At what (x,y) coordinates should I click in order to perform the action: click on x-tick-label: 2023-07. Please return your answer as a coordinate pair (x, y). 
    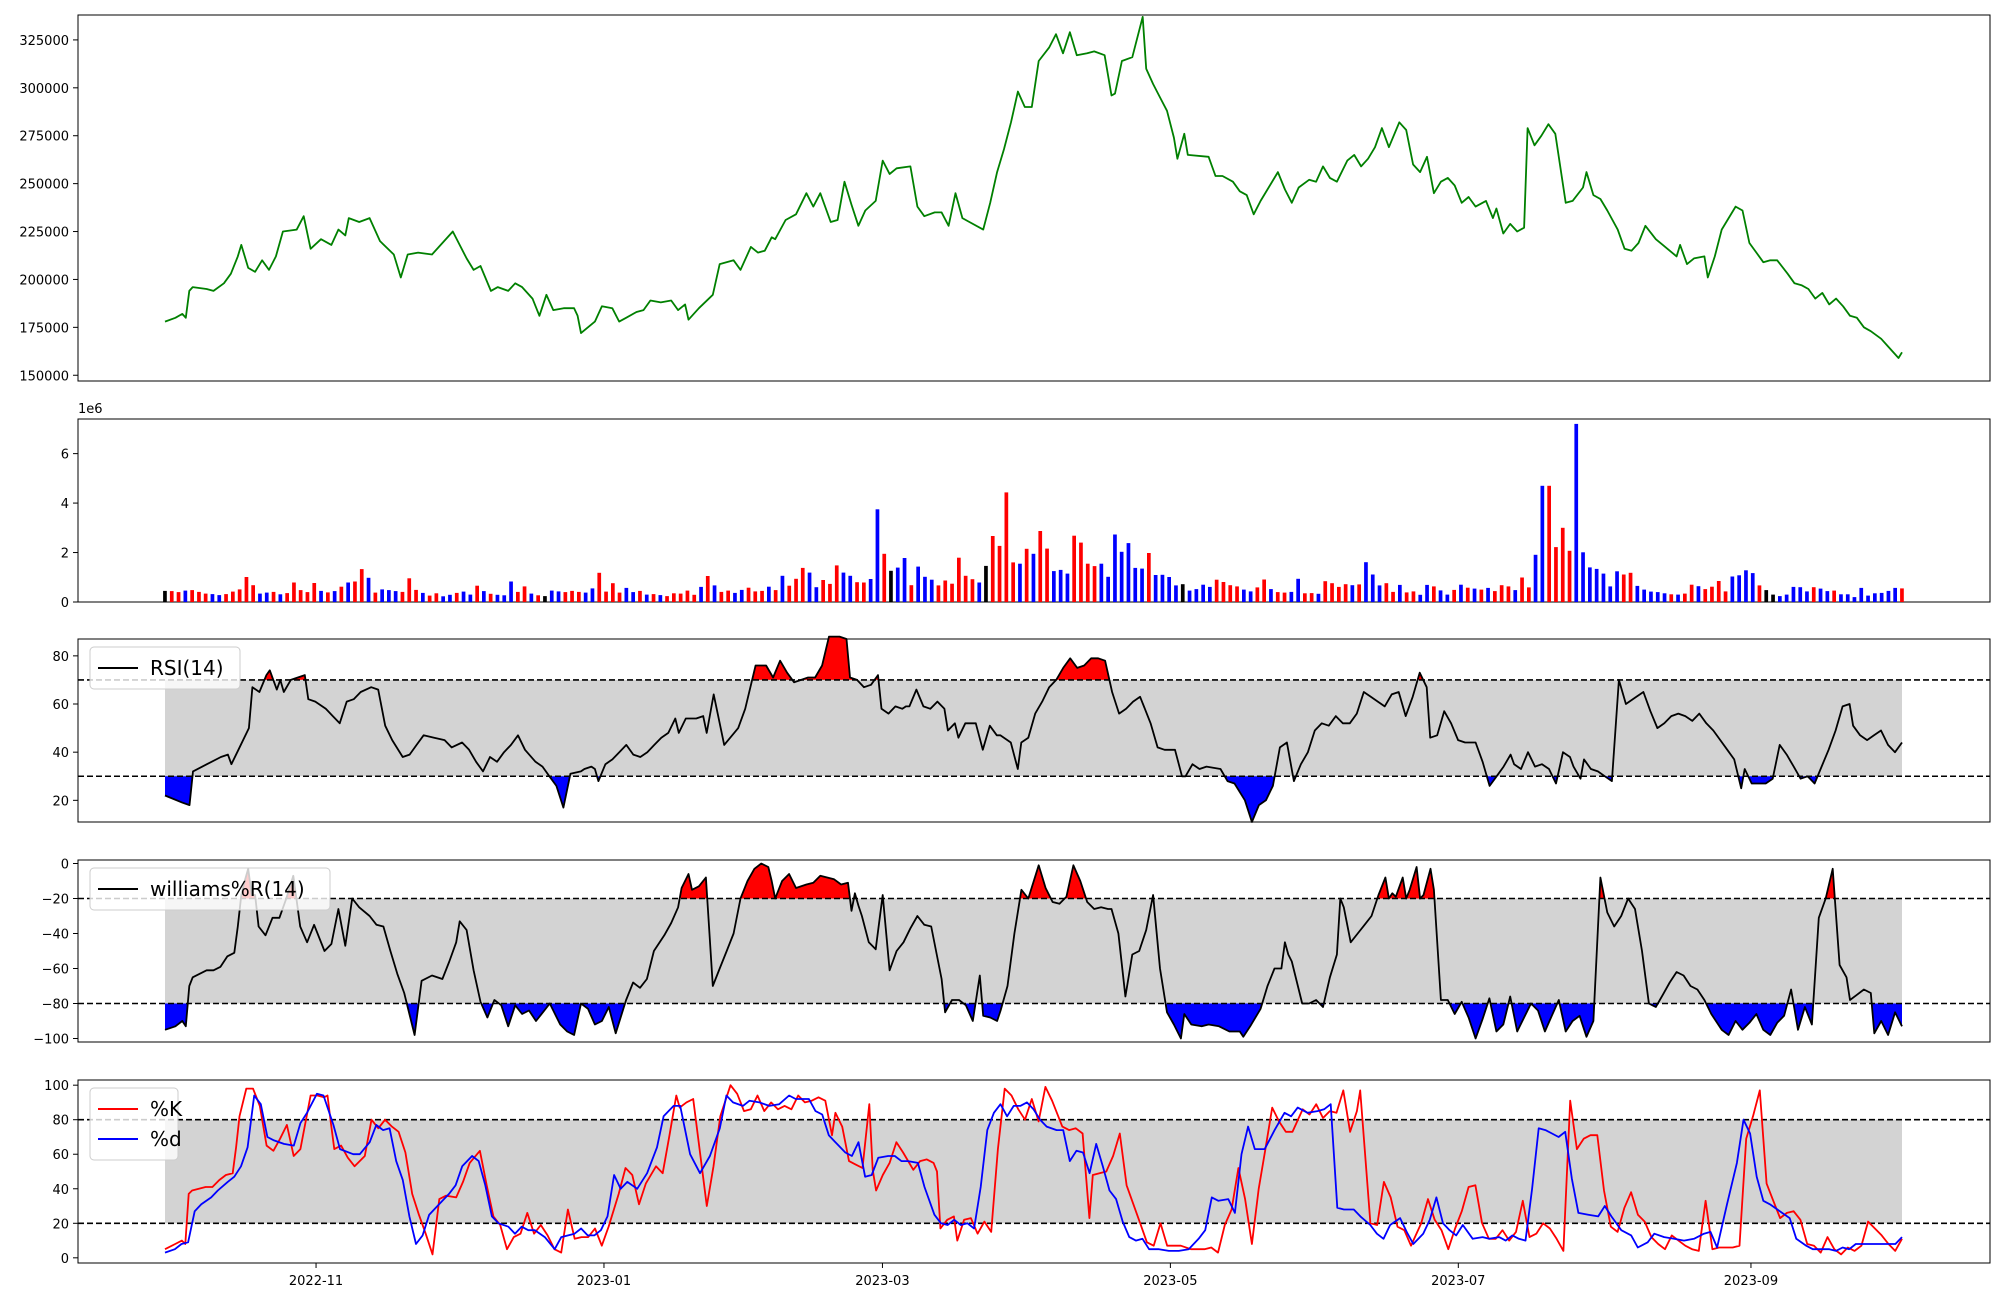
    Looking at the image, I should click on (1458, 1281).